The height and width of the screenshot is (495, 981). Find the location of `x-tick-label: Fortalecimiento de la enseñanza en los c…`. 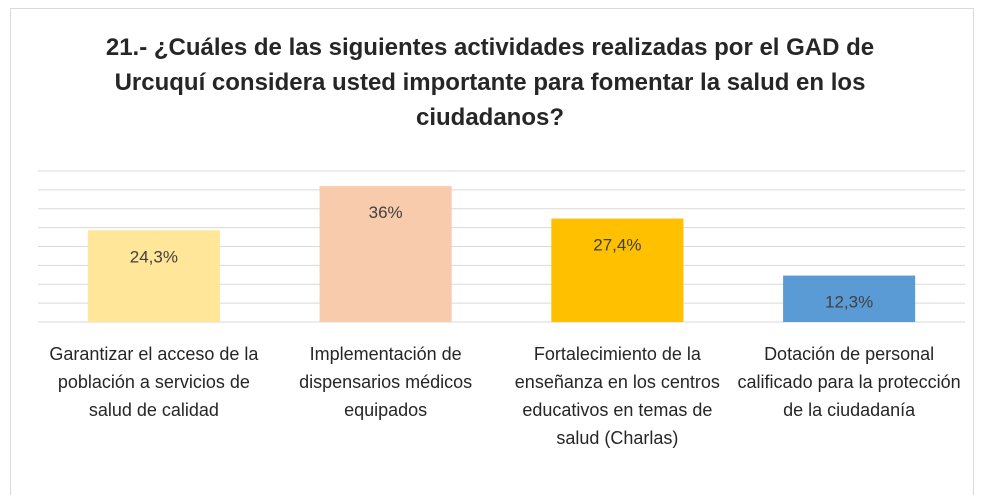

x-tick-label: Fortalecimiento de la enseñanza en los c… is located at coordinates (617, 396).